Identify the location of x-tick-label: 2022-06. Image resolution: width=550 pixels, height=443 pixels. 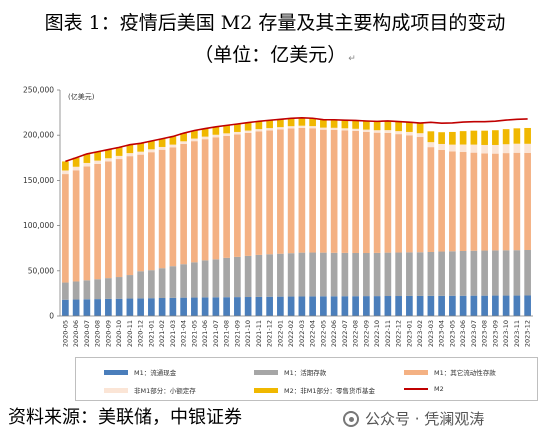
(334, 333).